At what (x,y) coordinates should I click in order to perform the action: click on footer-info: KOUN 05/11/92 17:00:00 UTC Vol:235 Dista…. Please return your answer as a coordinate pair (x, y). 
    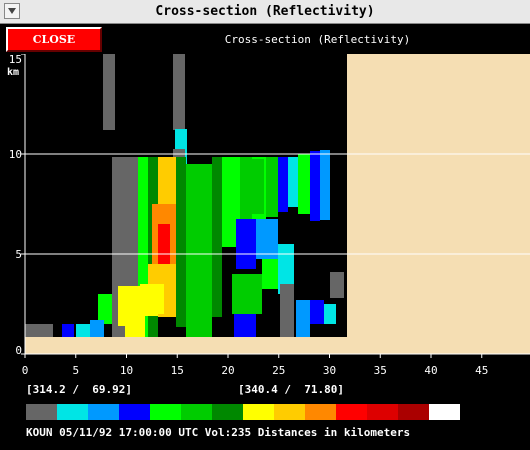
    Looking at the image, I should click on (218, 432).